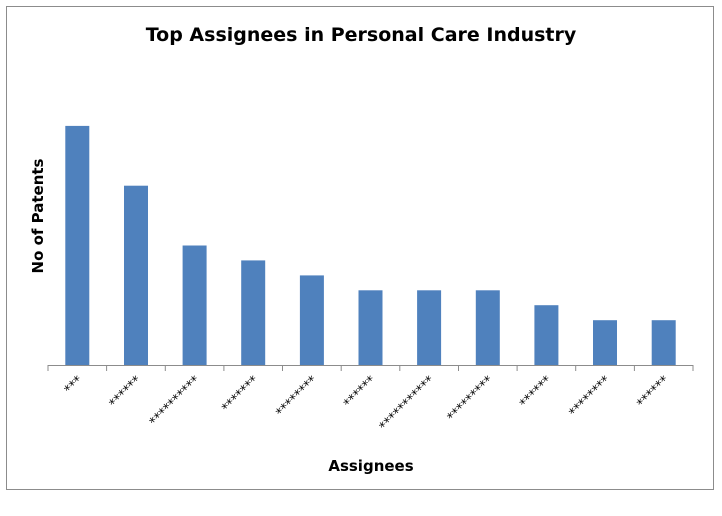 This screenshot has height=516, width=722. Describe the element at coordinates (371, 466) in the screenshot. I see `x-axis-title: Assignees` at that location.